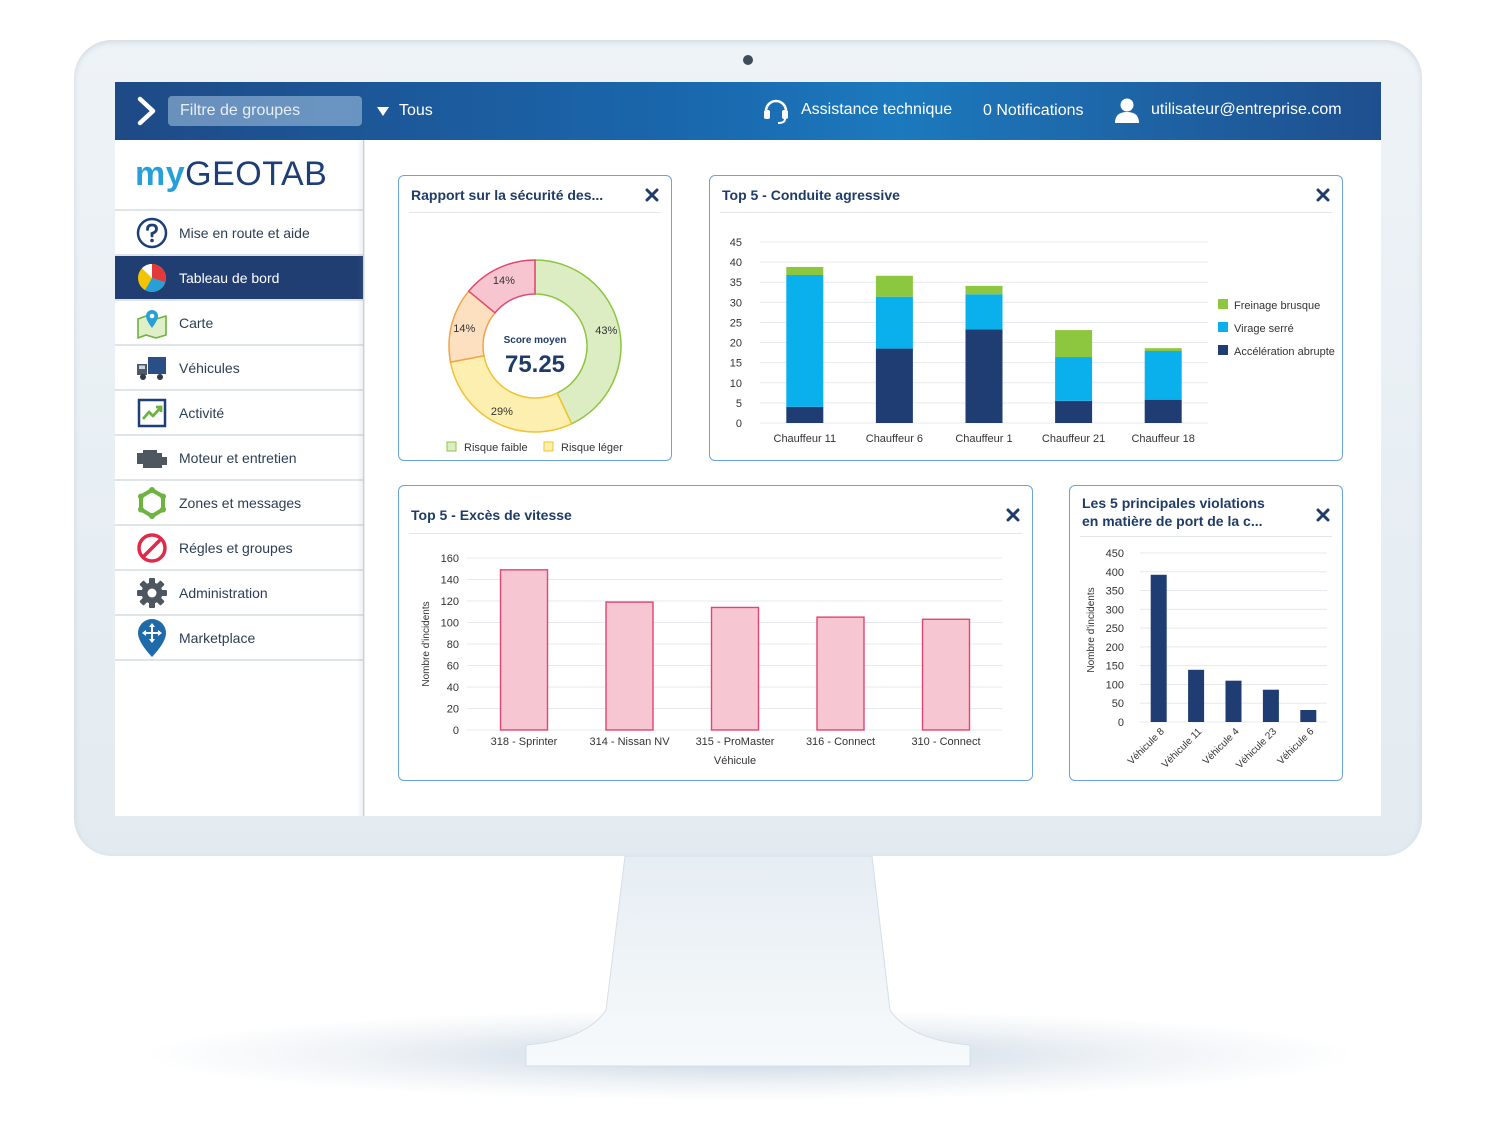 This screenshot has width=1496, height=1140. What do you see at coordinates (147, 111) in the screenshot?
I see `menu-chevron-icon` at bounding box center [147, 111].